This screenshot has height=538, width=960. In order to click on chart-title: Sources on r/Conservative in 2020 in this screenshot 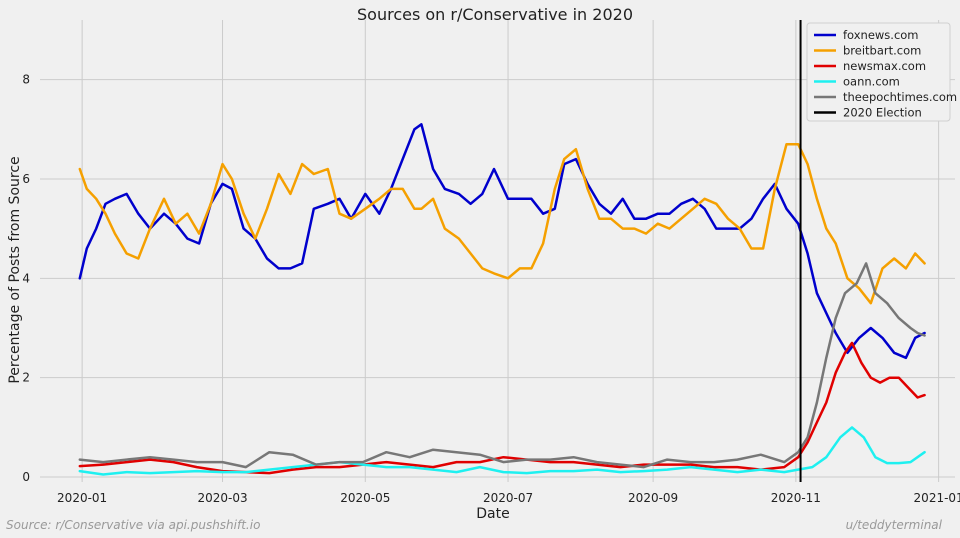, I will do `click(495, 14)`.